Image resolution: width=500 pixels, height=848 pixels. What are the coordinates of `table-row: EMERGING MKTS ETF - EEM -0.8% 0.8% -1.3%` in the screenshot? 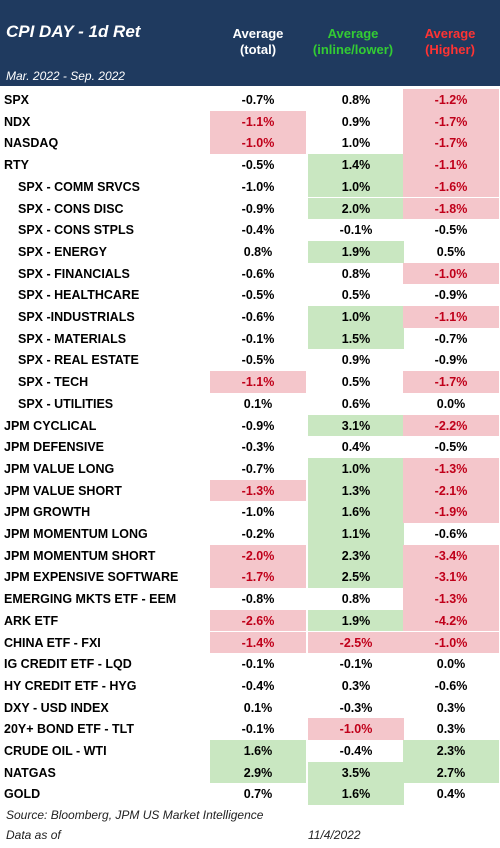 It's located at (250, 599).